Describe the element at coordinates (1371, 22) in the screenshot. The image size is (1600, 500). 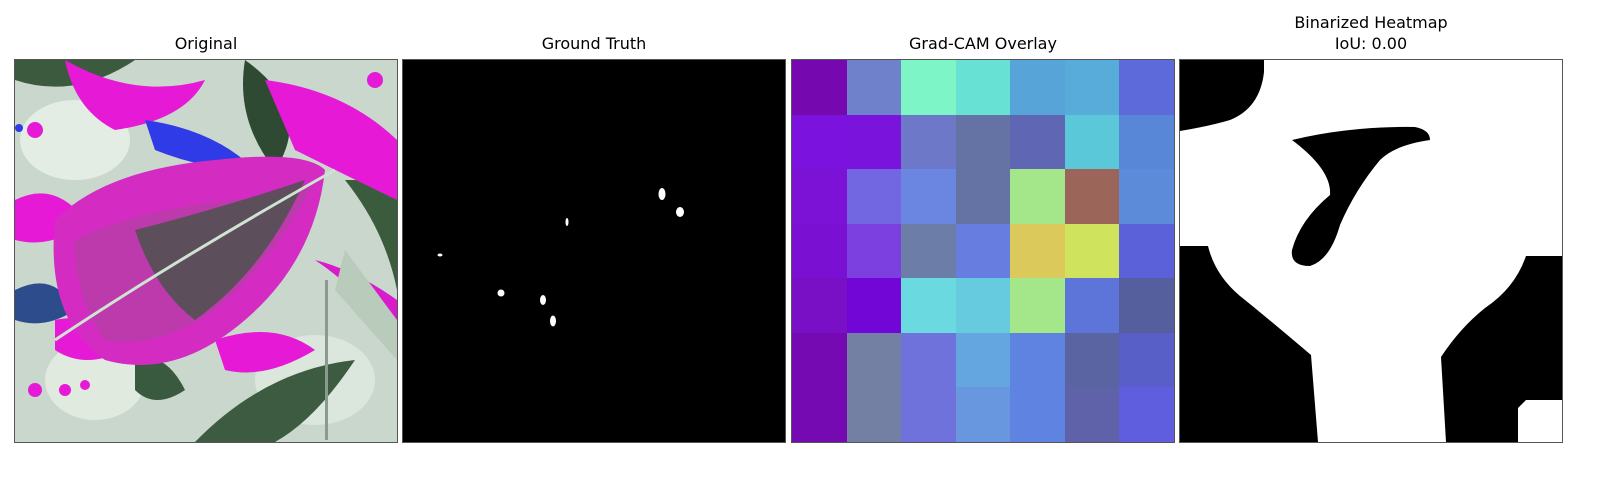
I see `panel-title: Binarized Heatmap` at that location.